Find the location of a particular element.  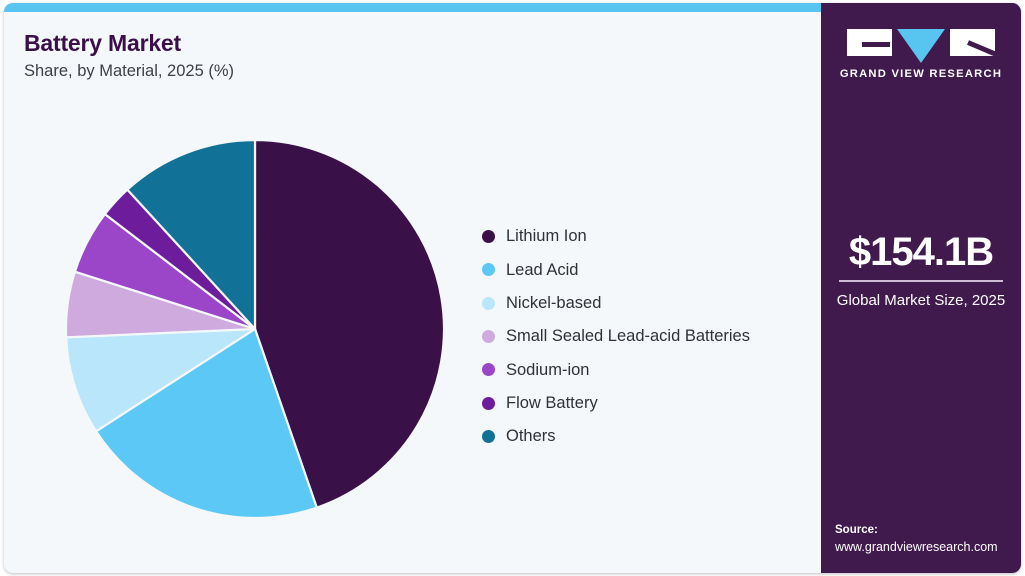

legend-item: Lithium Ion is located at coordinates (616, 236).